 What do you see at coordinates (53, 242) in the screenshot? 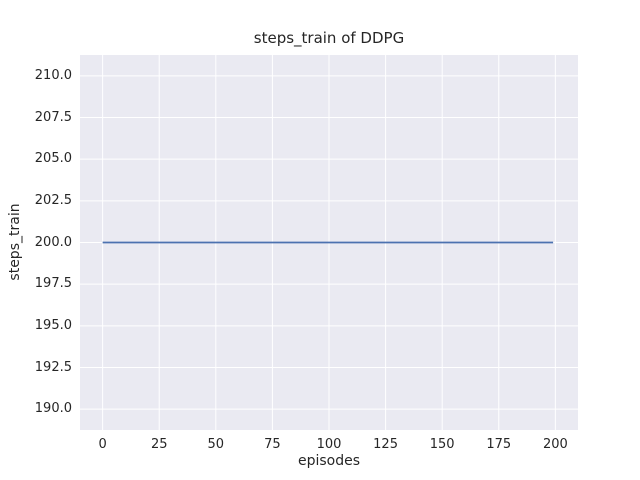
I see `y-tick-label: 200.0` at bounding box center [53, 242].